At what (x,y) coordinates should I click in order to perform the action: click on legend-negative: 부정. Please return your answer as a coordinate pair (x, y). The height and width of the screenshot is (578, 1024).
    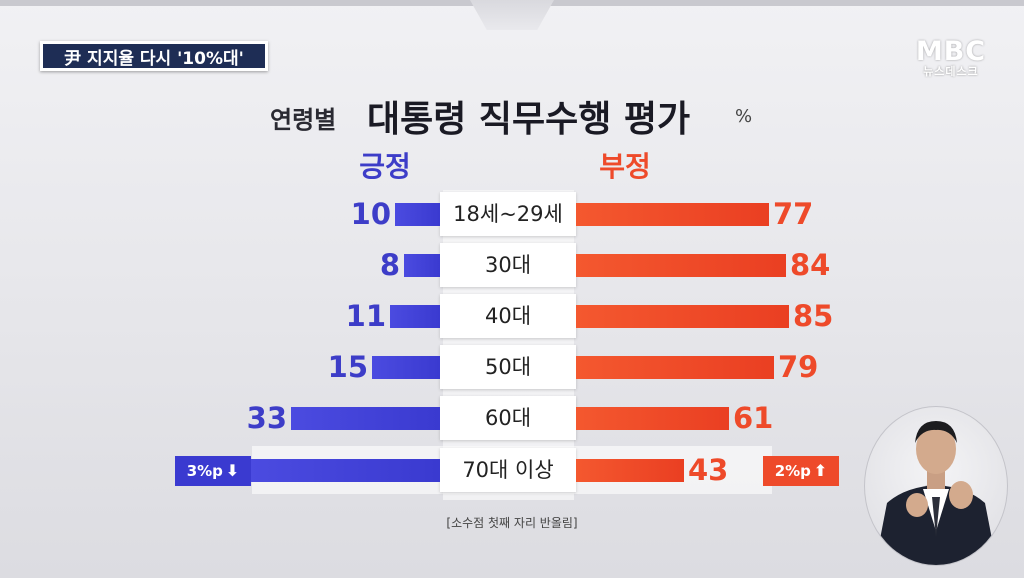
    Looking at the image, I should click on (625, 166).